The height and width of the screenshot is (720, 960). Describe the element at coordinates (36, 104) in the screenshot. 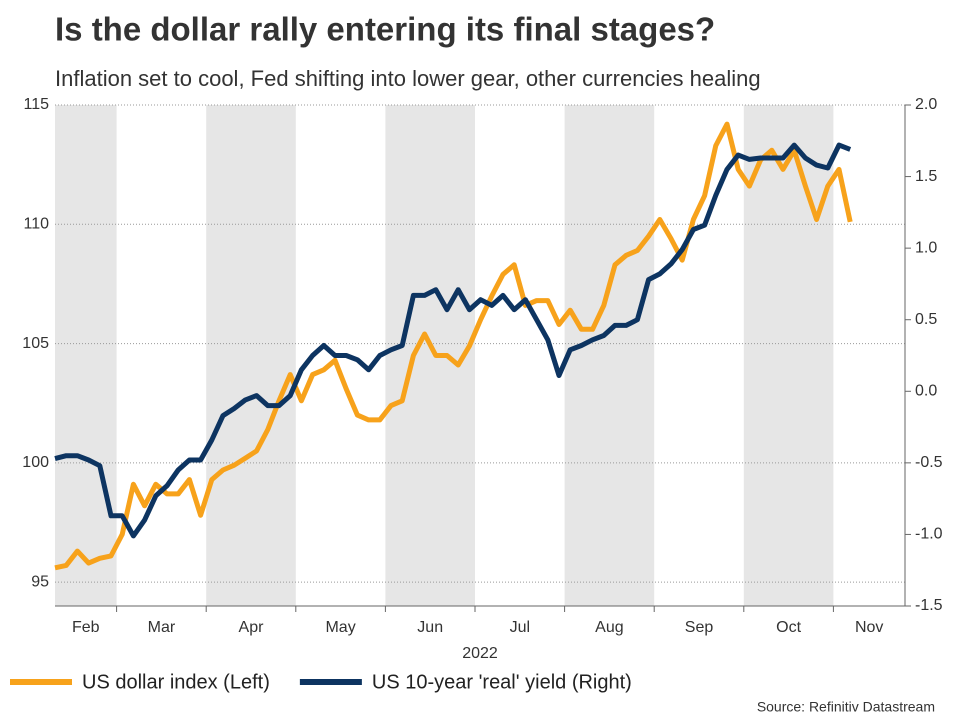

I see `y-tick-label: 115` at that location.